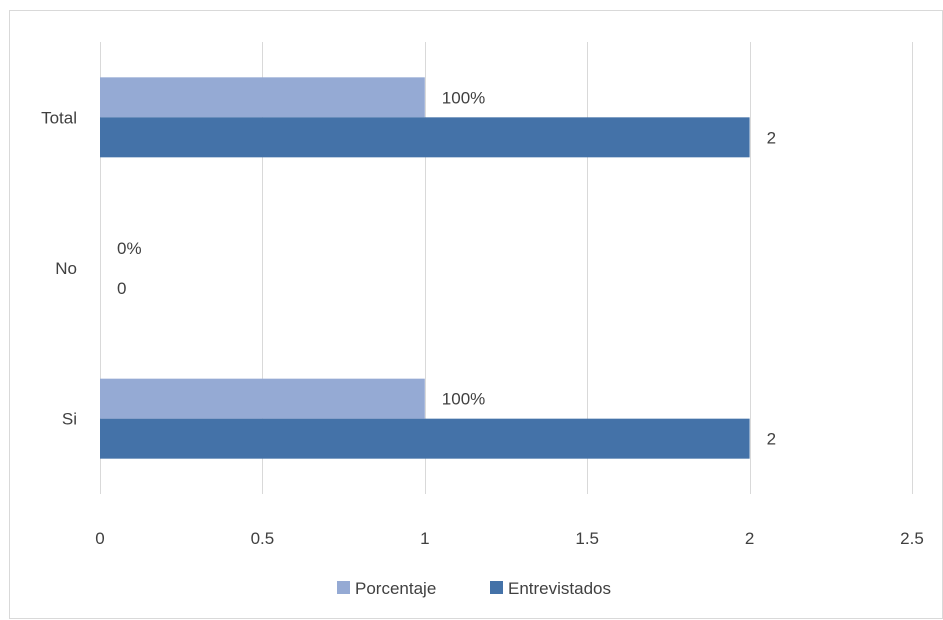 The width and height of the screenshot is (943, 620). I want to click on legend-swatch-porcentaje, so click(343, 587).